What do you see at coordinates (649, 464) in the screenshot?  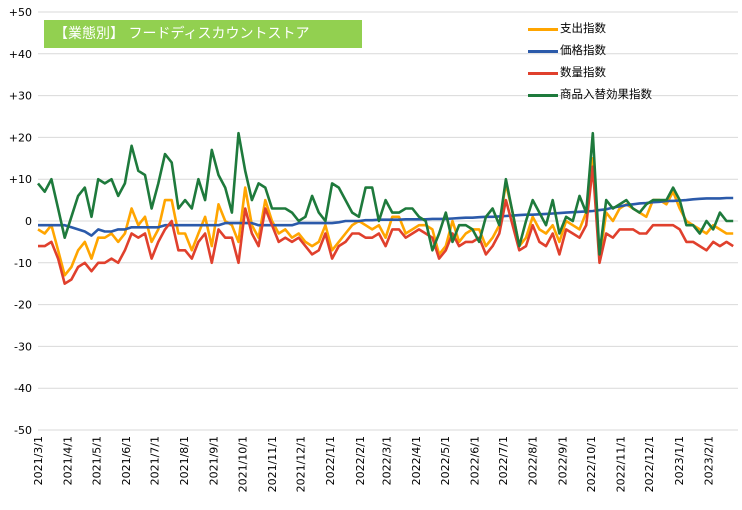 I see `x-tick-label: 2022/12/1` at bounding box center [649, 464].